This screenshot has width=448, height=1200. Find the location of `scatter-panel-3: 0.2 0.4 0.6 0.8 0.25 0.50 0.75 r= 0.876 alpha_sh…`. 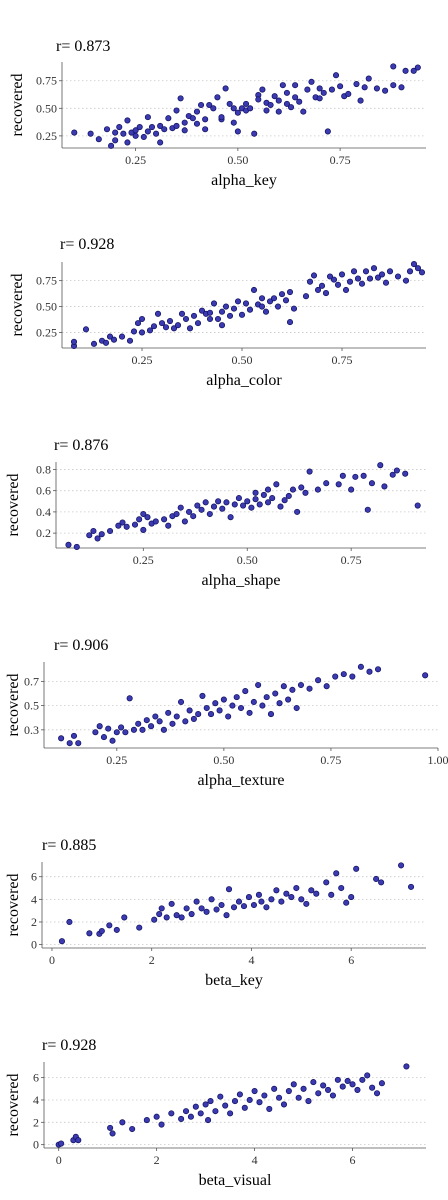

scatter-panel-3: 0.2 0.4 0.6 0.8 0.25 0.50 0.75 r= 0.876 alpha_sh… is located at coordinates (215, 513).